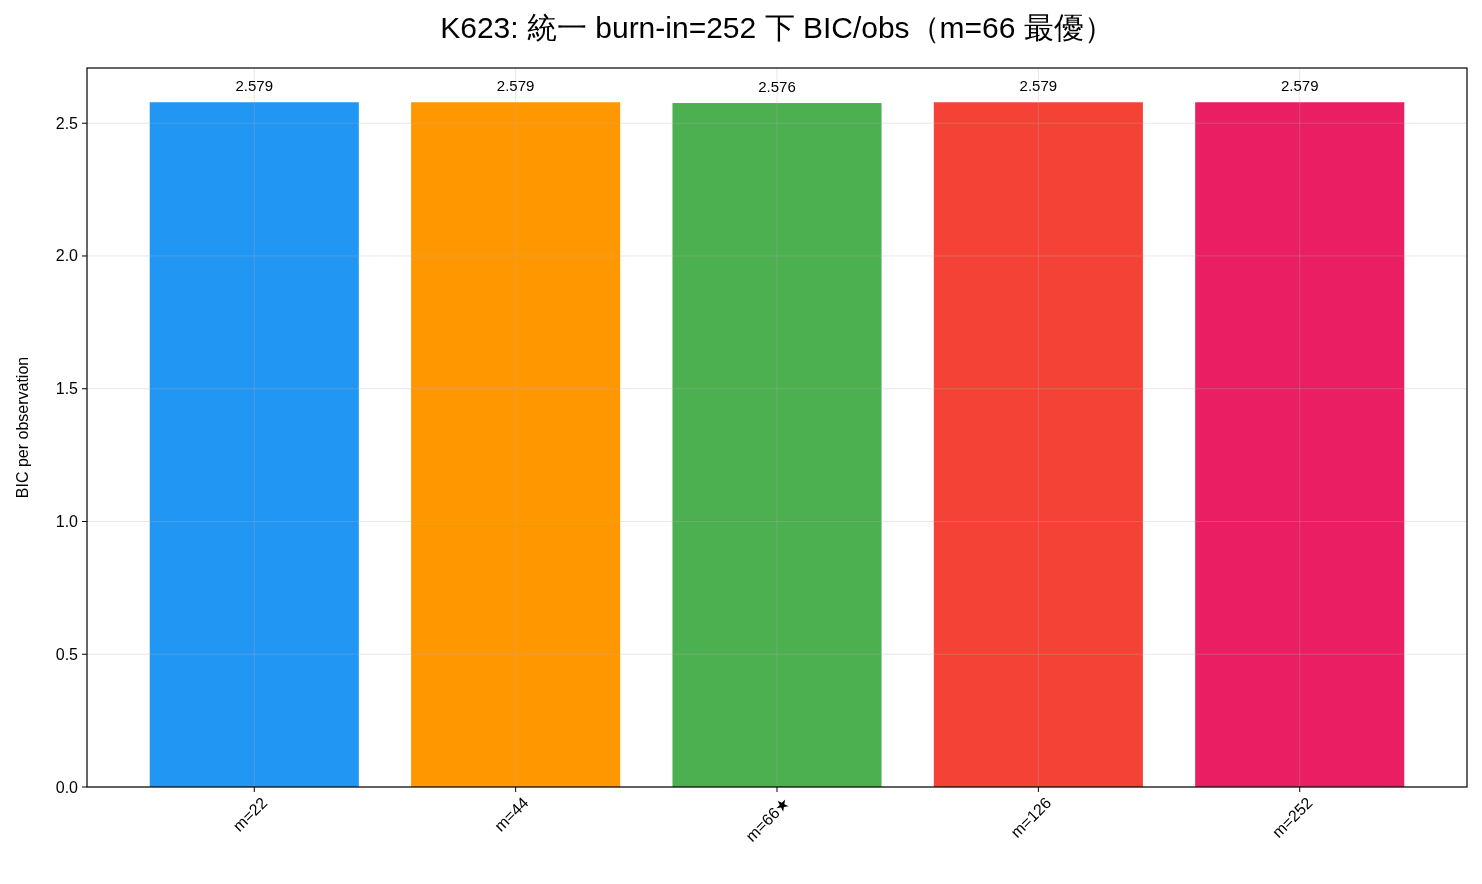  What do you see at coordinates (66, 787) in the screenshot?
I see `y-tick-label: 0.0` at bounding box center [66, 787].